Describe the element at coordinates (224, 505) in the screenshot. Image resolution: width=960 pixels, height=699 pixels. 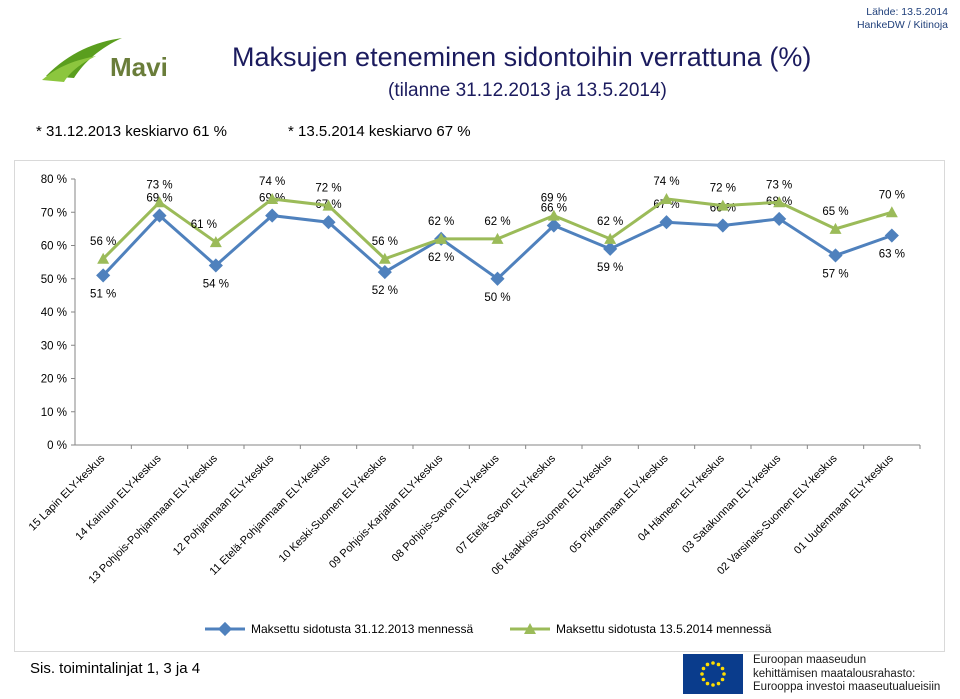
I see `x-tick-label: 12 Pohjanmaan ELY-keskus` at that location.